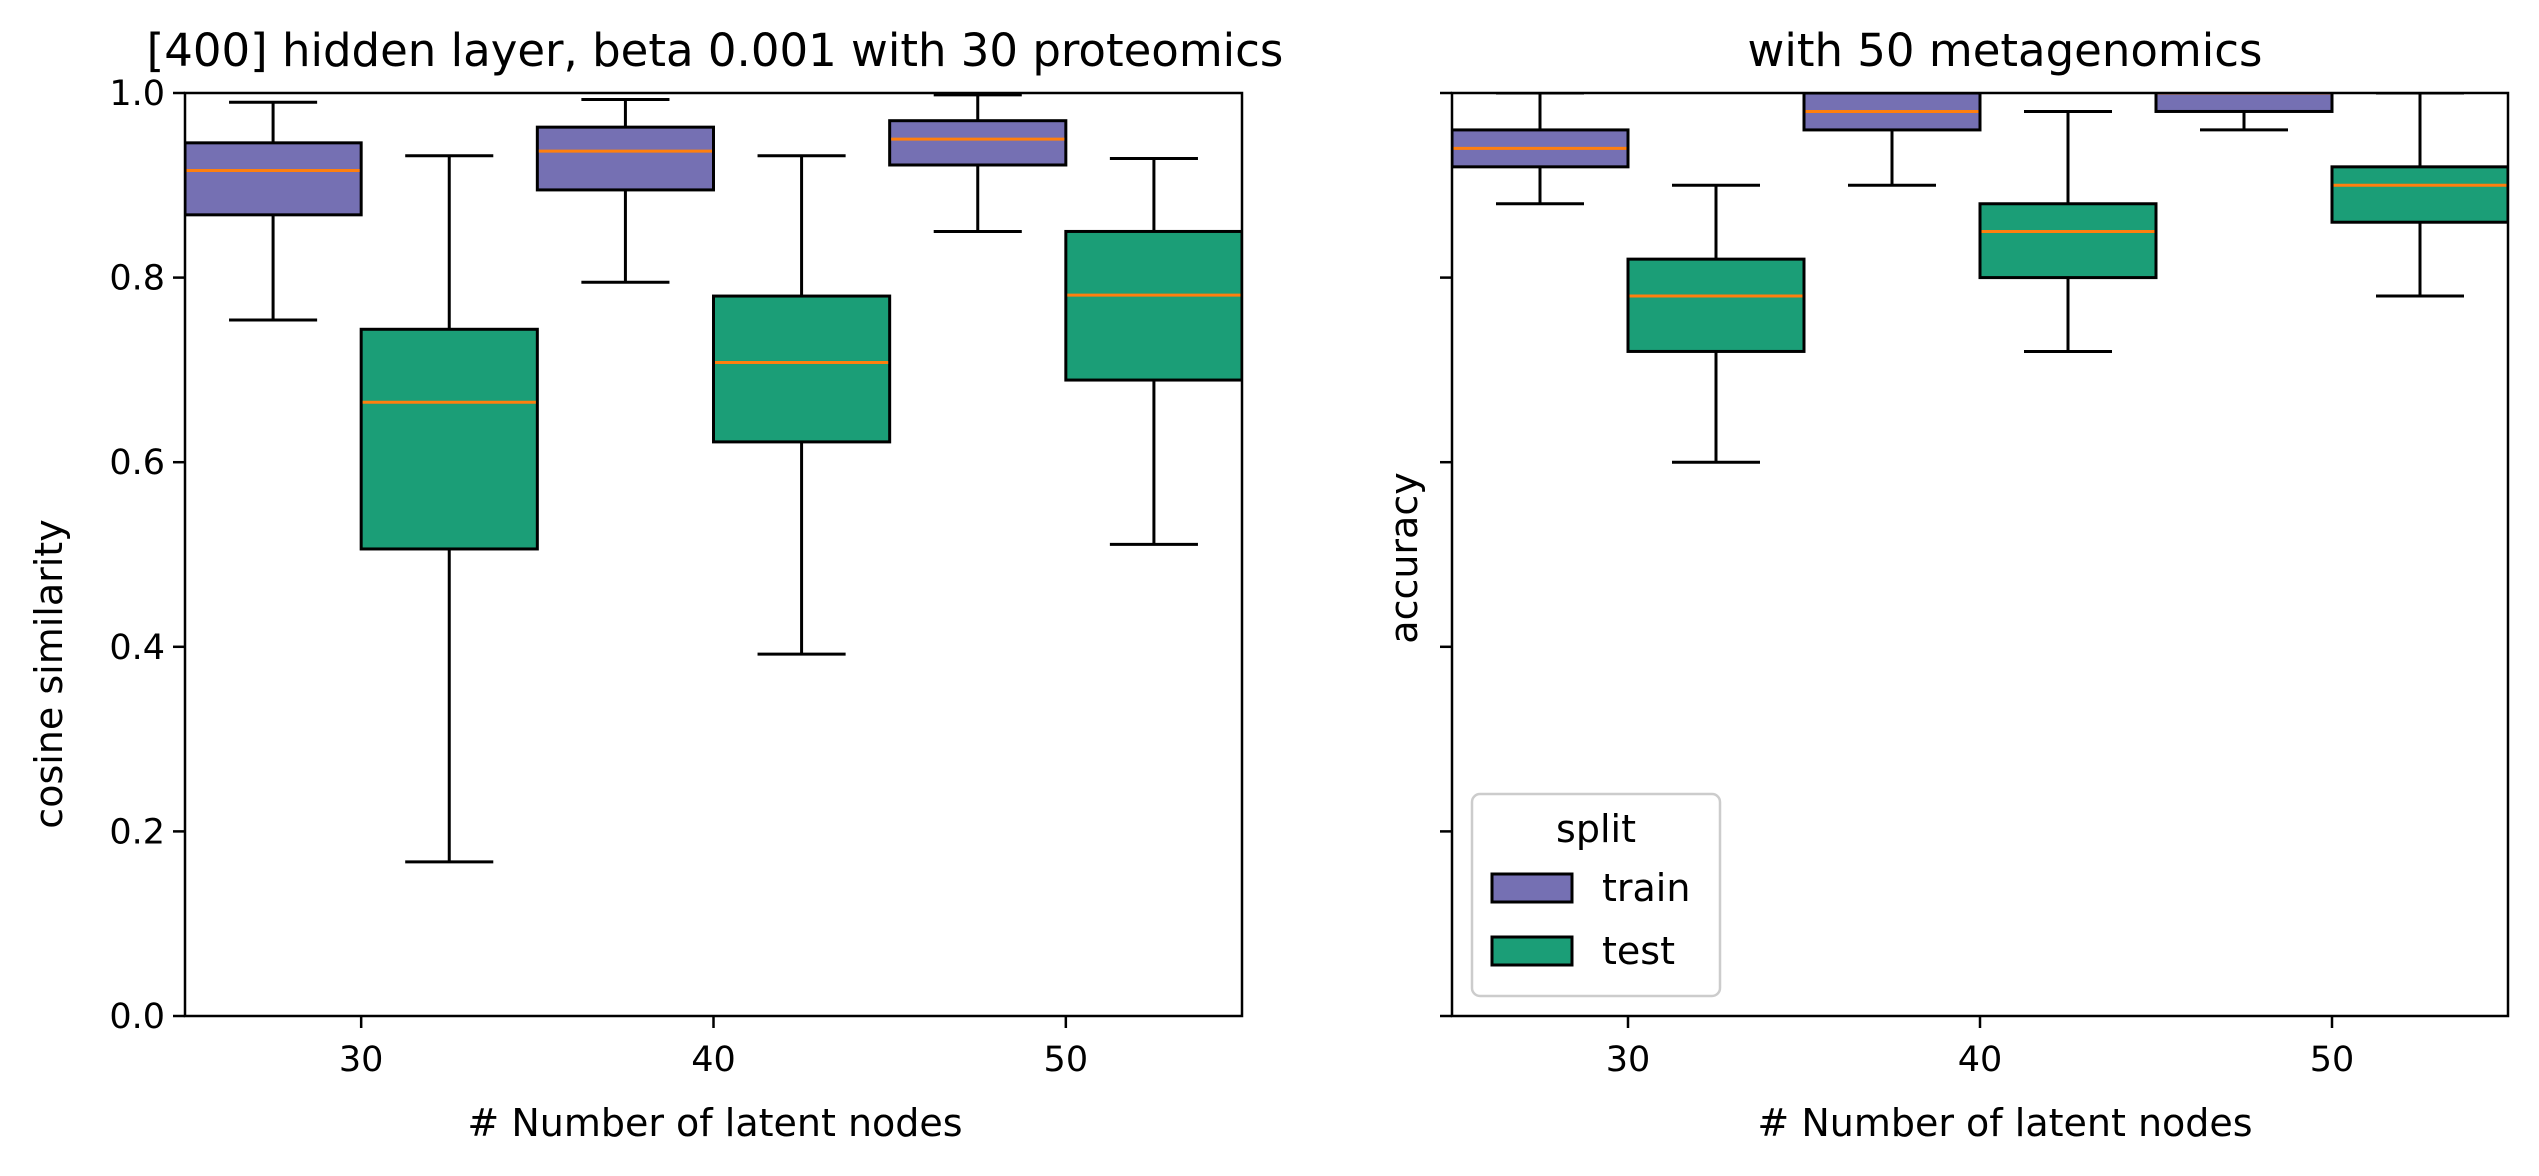  Describe the element at coordinates (2004, 1123) in the screenshot. I see `chart-right-xlabel: # Number of latent nodes` at that location.